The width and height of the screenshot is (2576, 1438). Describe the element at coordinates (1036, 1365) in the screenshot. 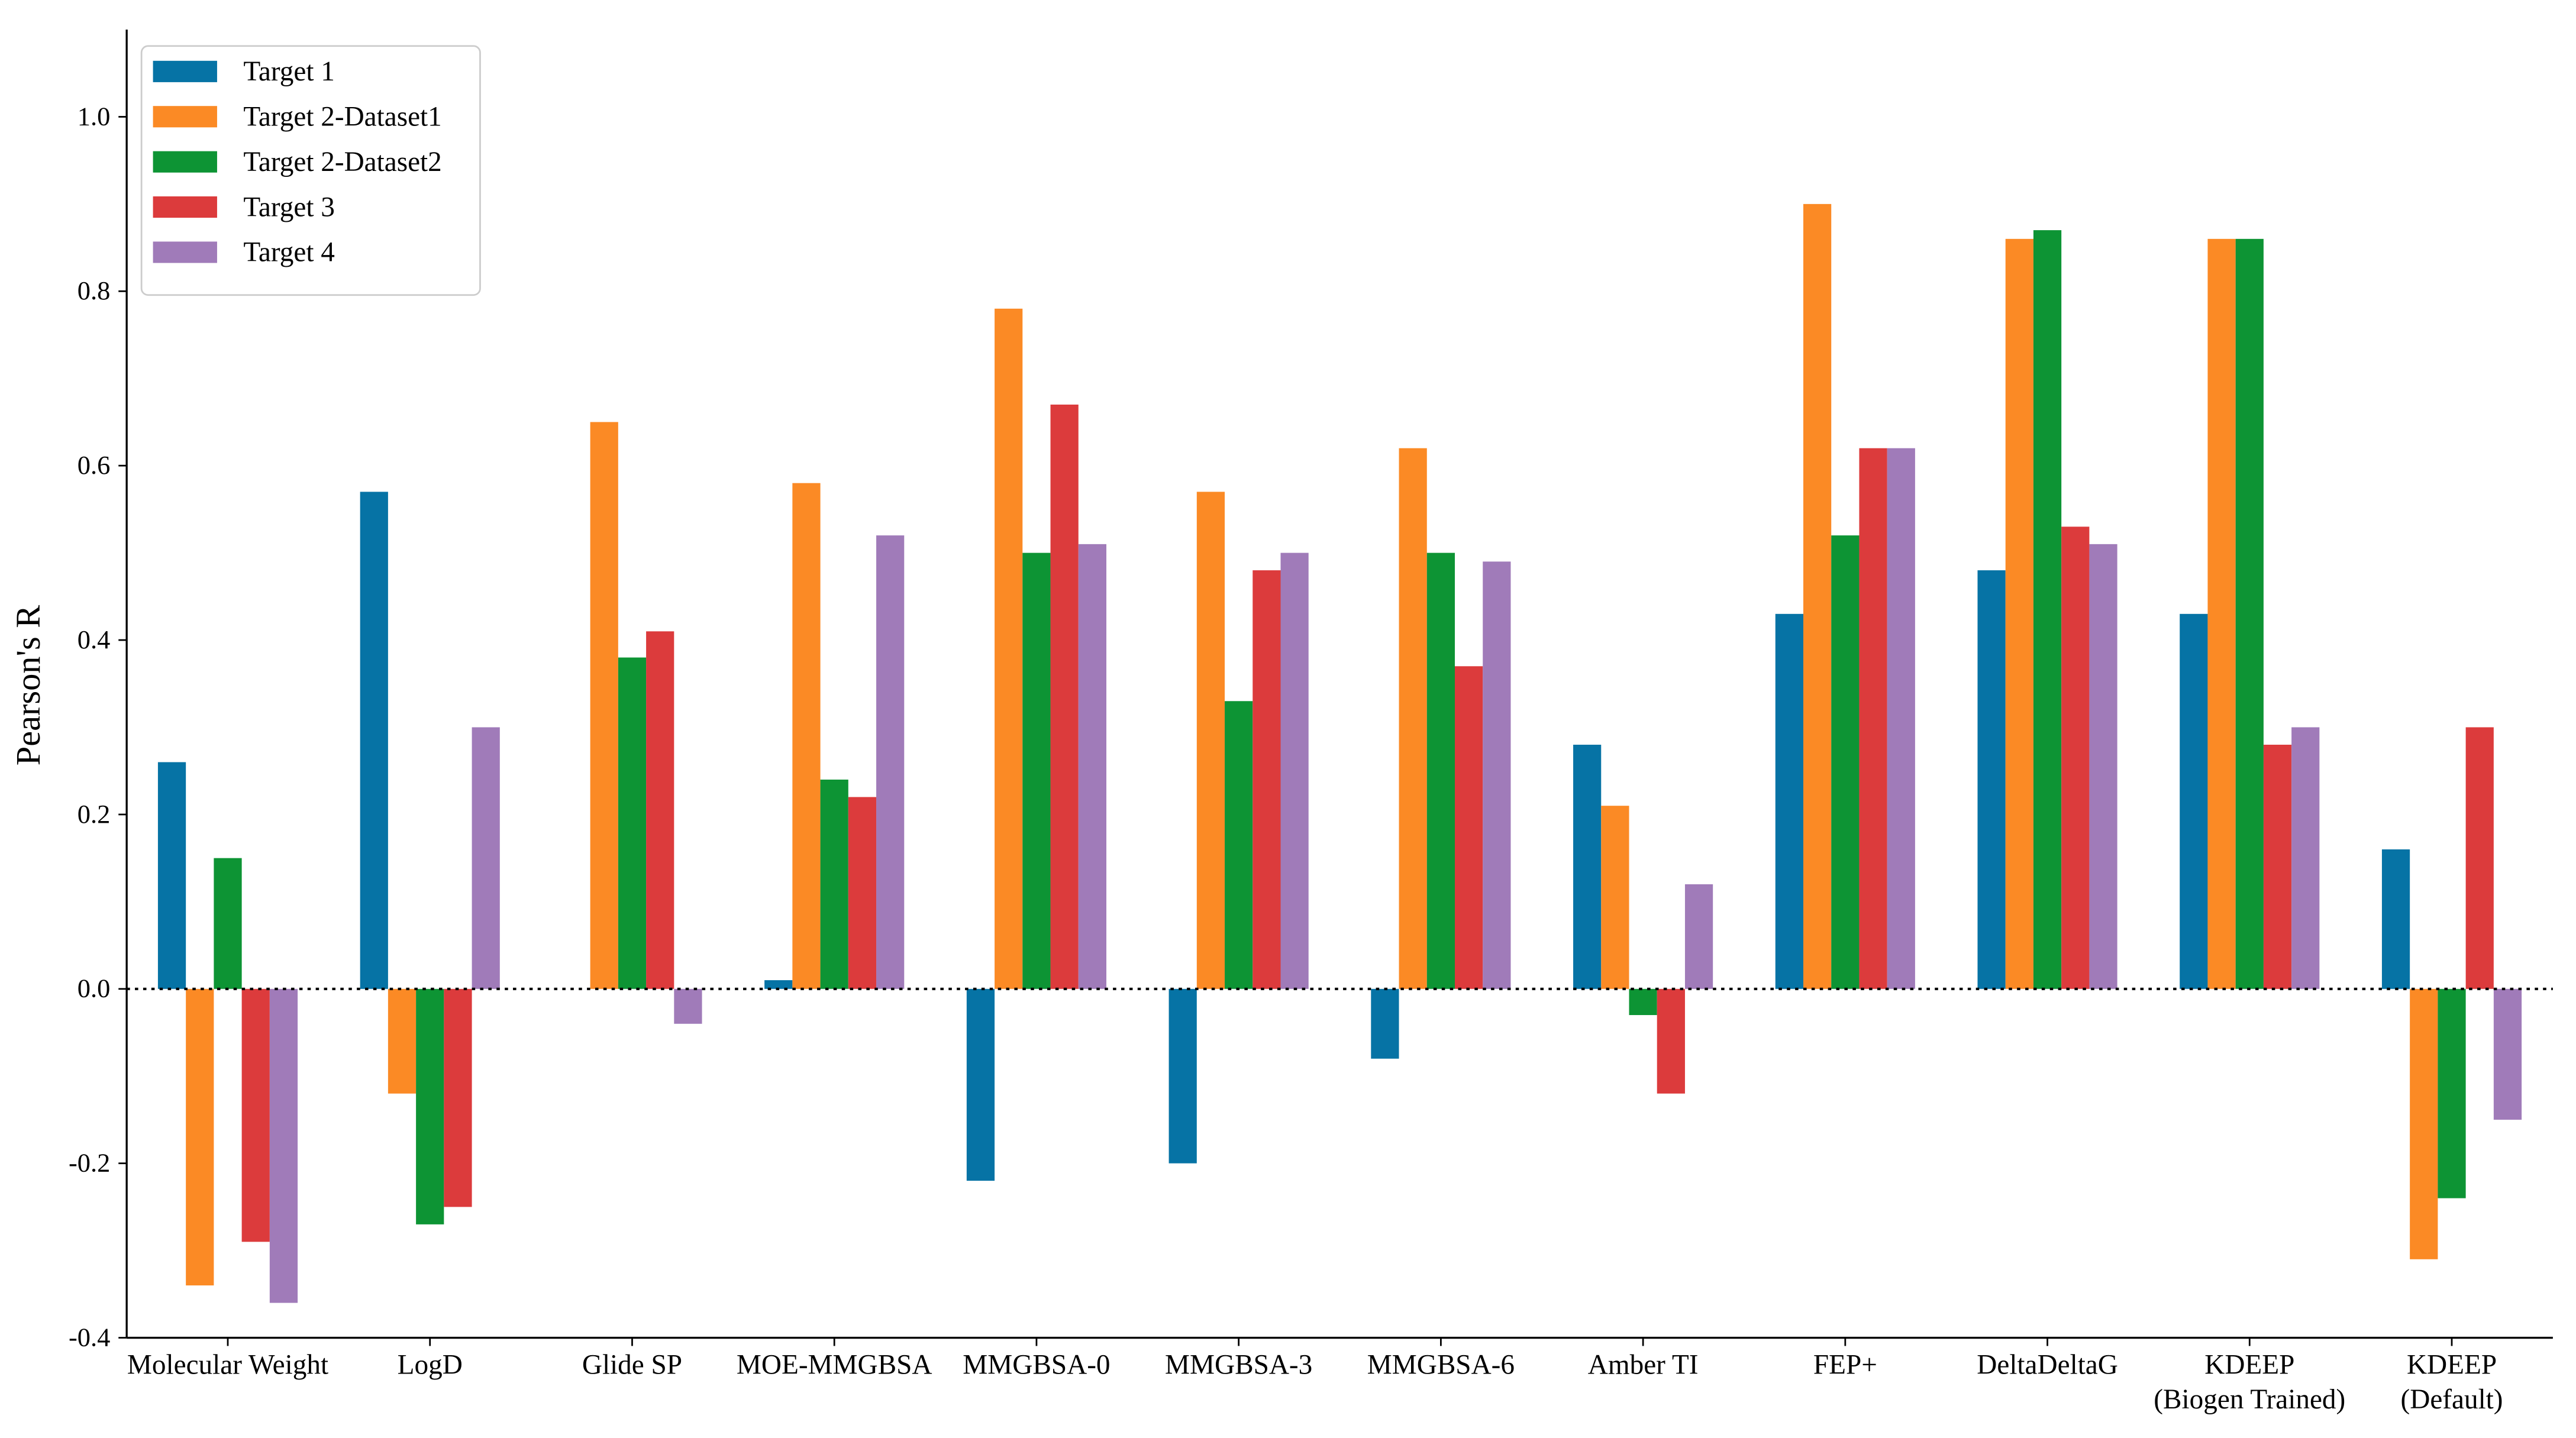

I see `x-tick-label: MMGBSA-0` at that location.